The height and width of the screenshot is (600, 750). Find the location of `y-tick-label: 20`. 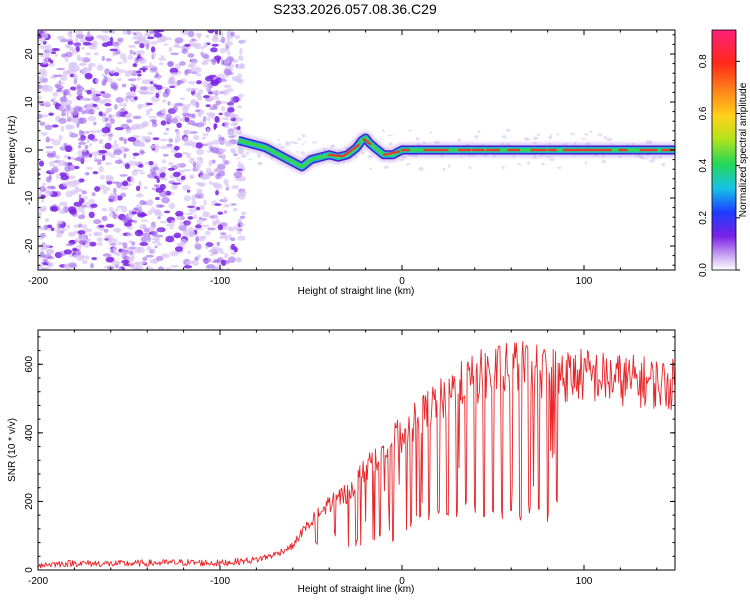

y-tick-label: 20 is located at coordinates (29, 54).